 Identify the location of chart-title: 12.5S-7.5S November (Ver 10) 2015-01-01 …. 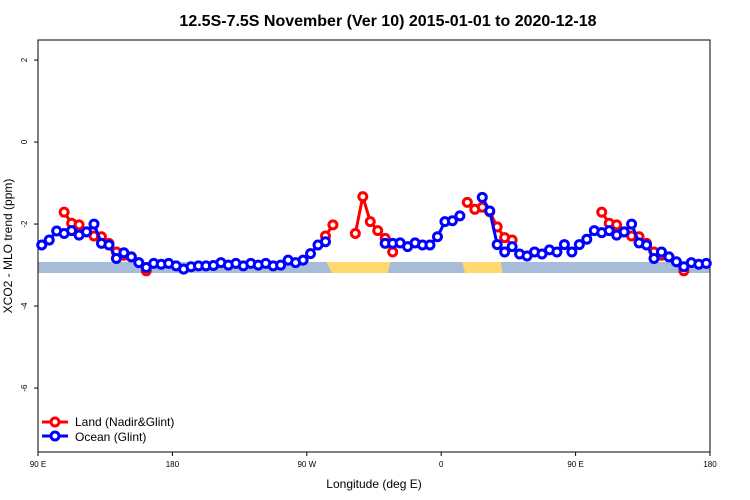
(387, 21).